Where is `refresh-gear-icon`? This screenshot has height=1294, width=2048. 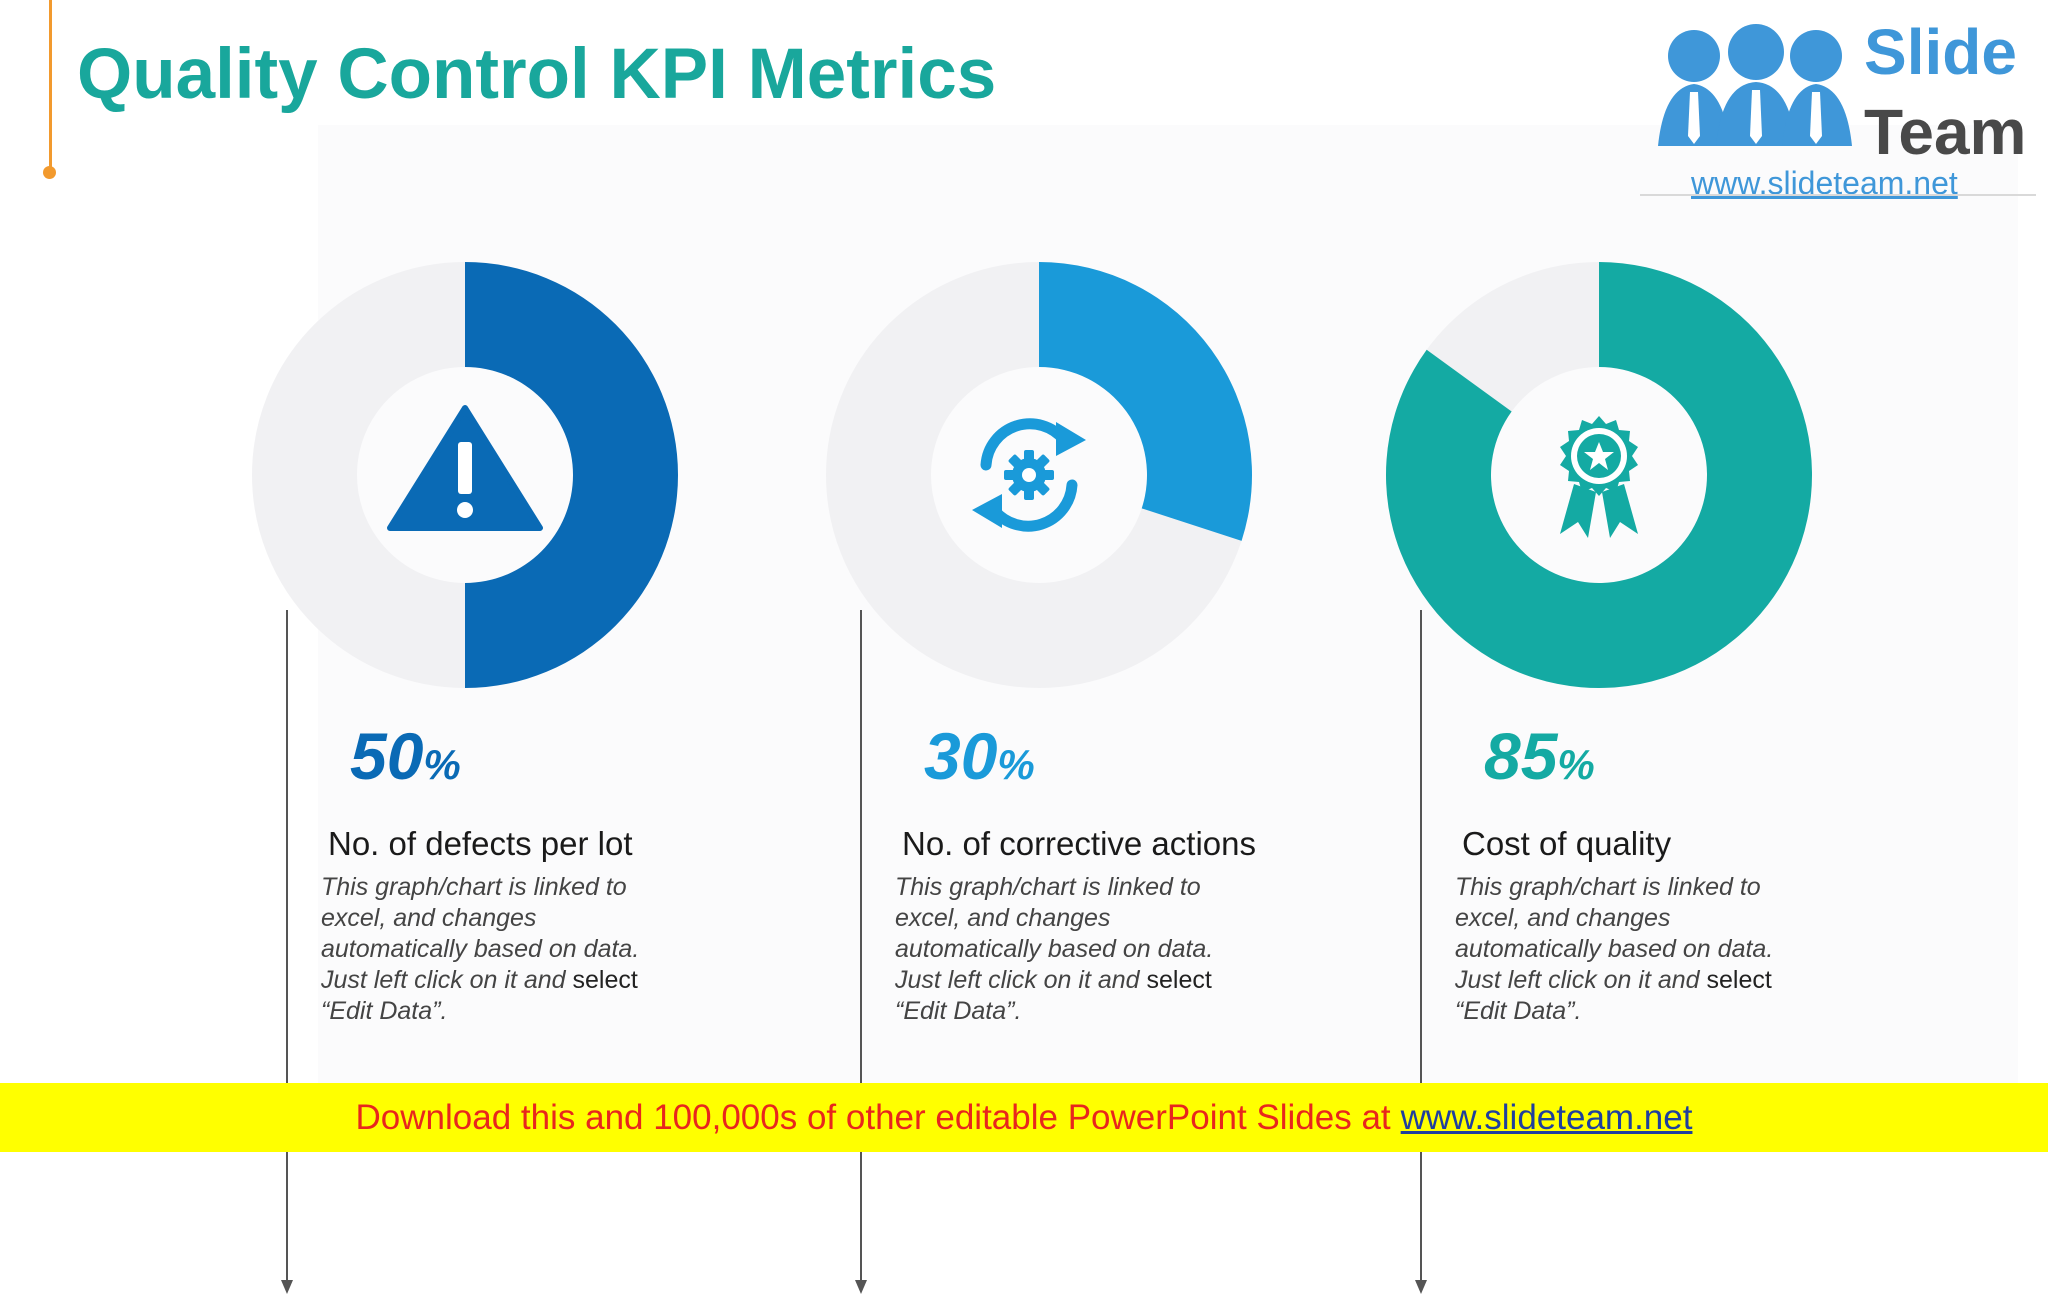 refresh-gear-icon is located at coordinates (1029, 475).